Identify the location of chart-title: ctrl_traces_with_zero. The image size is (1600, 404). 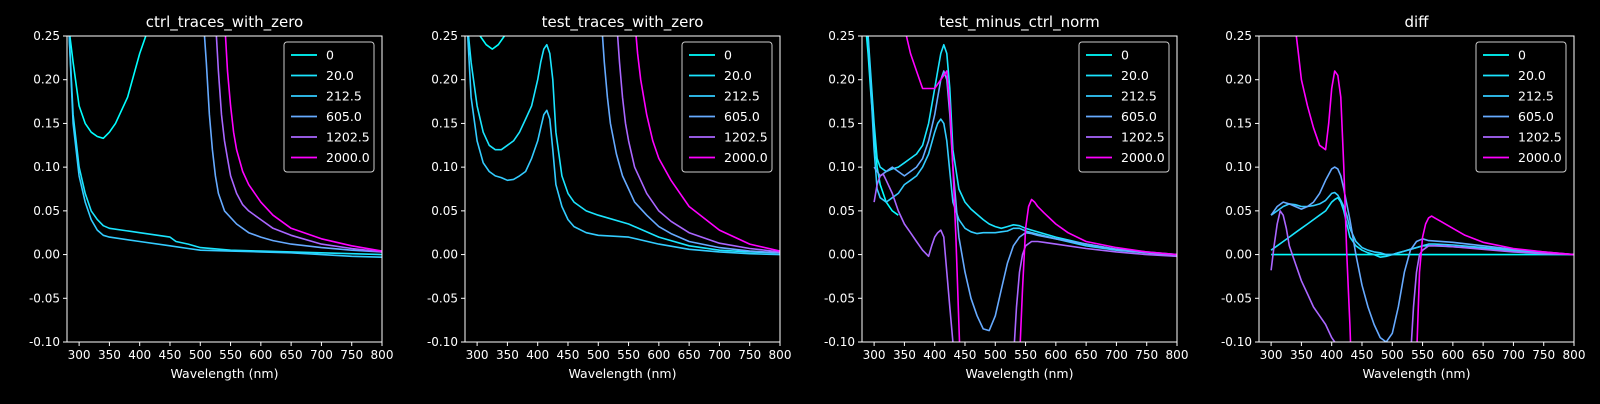
(224, 22).